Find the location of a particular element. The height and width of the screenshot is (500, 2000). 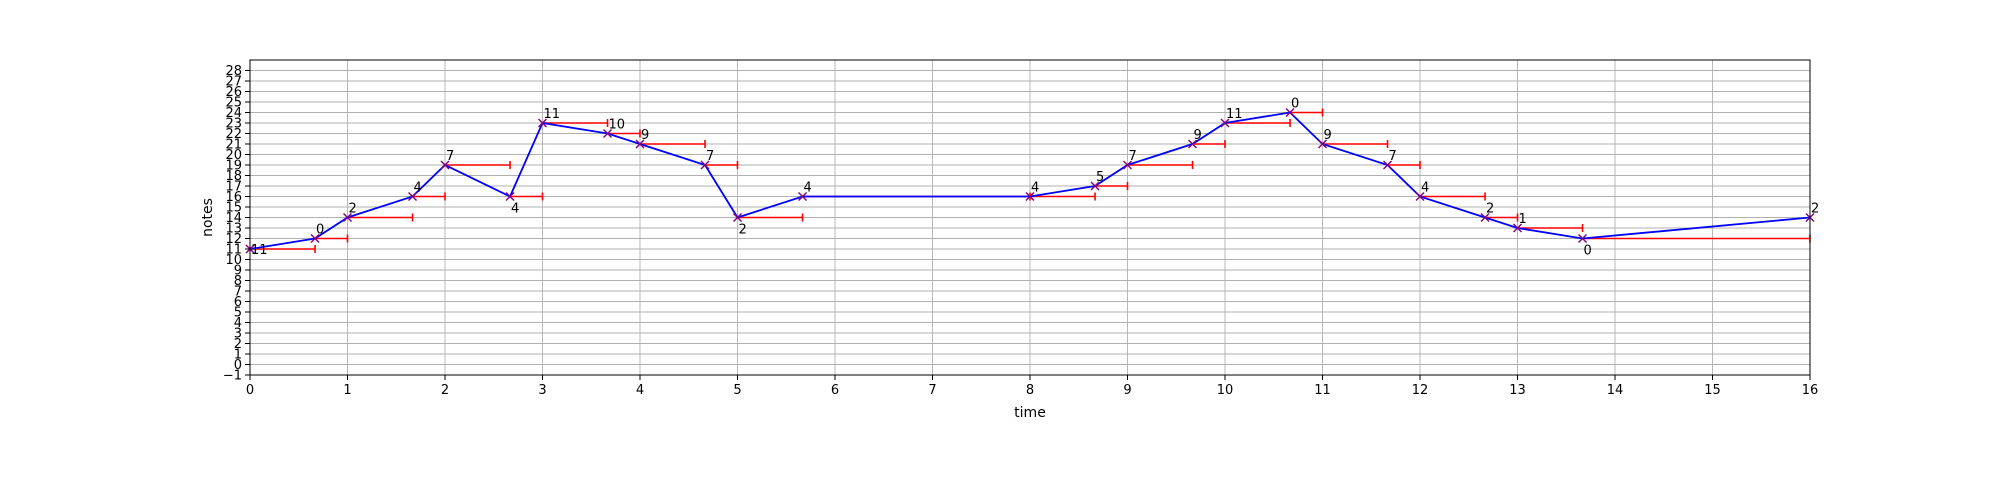

x-tick-label: 13 is located at coordinates (1517, 390).